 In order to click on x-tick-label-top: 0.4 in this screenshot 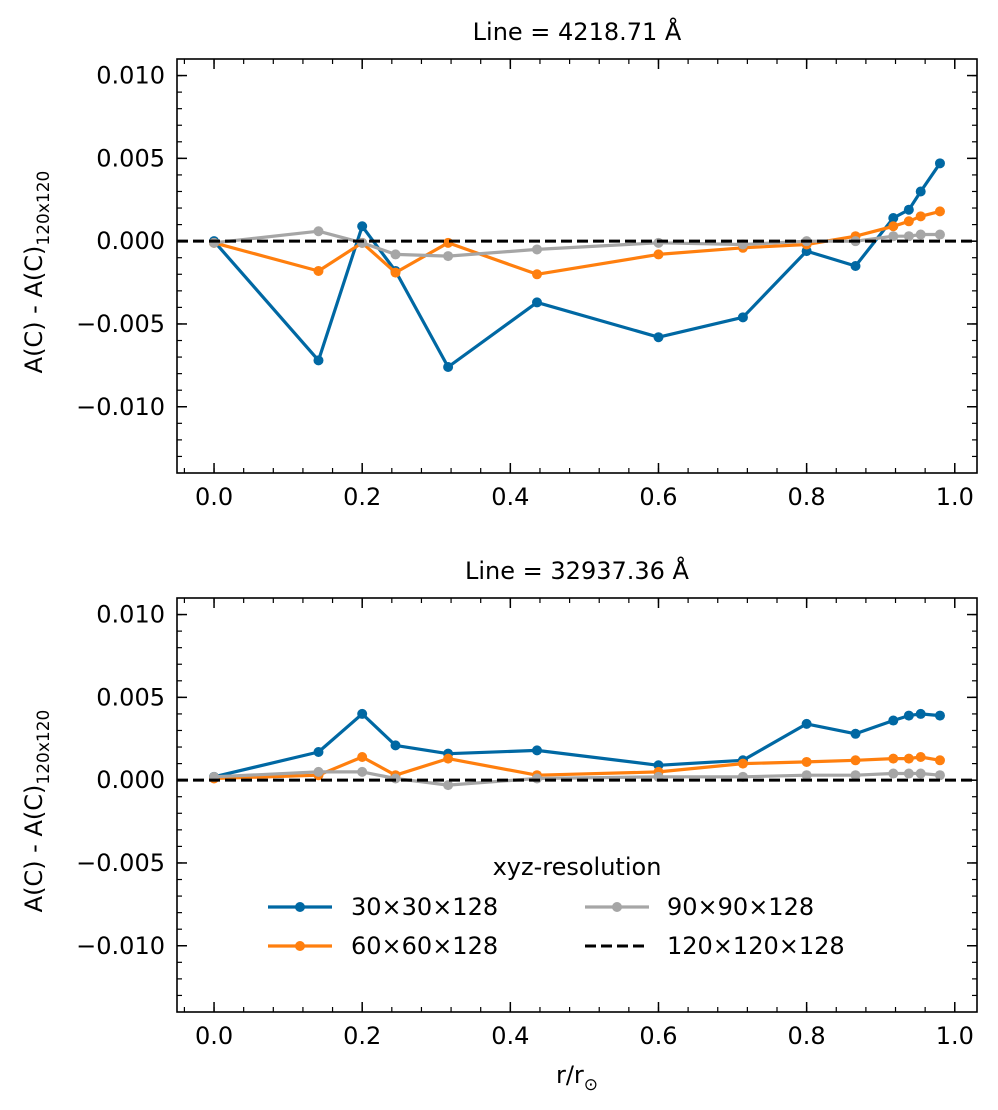, I will do `click(510, 497)`.